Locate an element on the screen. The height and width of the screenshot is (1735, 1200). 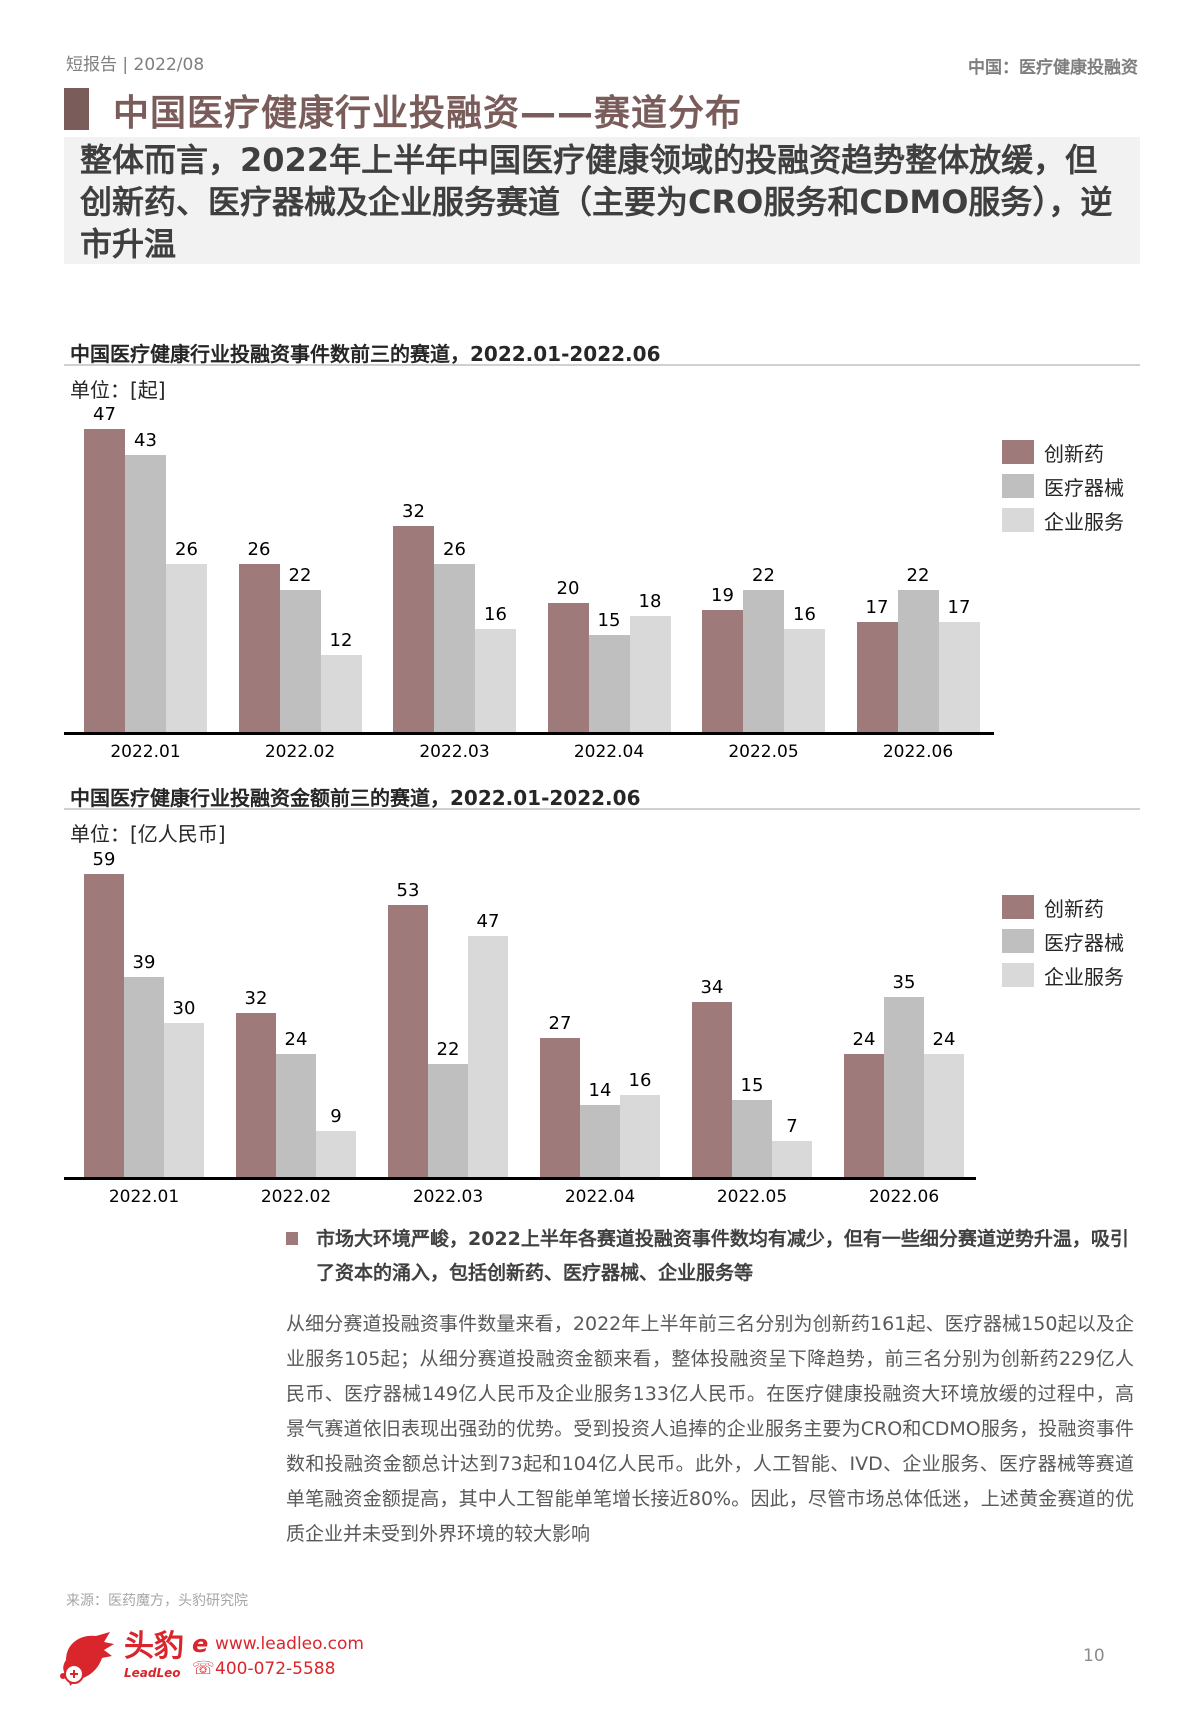
legend-item: 医疗器械 is located at coordinates (1063, 486).